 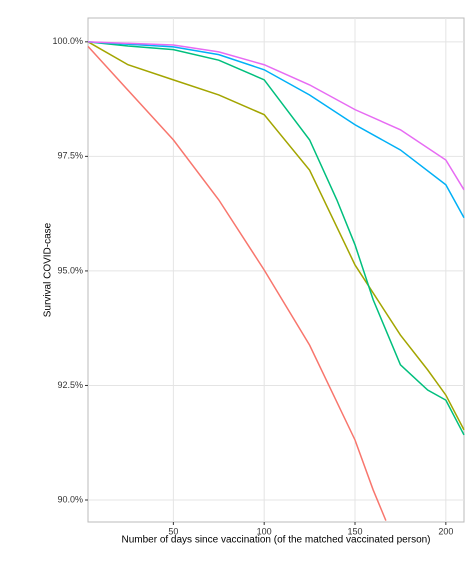 What do you see at coordinates (445, 531) in the screenshot?
I see `x-tick-label: 200` at bounding box center [445, 531].